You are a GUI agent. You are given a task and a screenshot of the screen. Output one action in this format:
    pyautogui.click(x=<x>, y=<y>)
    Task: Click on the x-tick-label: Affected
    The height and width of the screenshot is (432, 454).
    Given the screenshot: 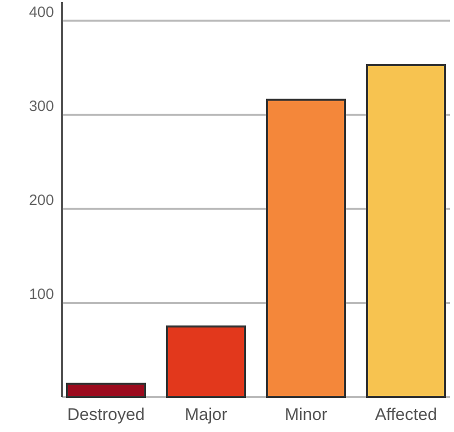 What is the action you would take?
    pyautogui.click(x=406, y=414)
    